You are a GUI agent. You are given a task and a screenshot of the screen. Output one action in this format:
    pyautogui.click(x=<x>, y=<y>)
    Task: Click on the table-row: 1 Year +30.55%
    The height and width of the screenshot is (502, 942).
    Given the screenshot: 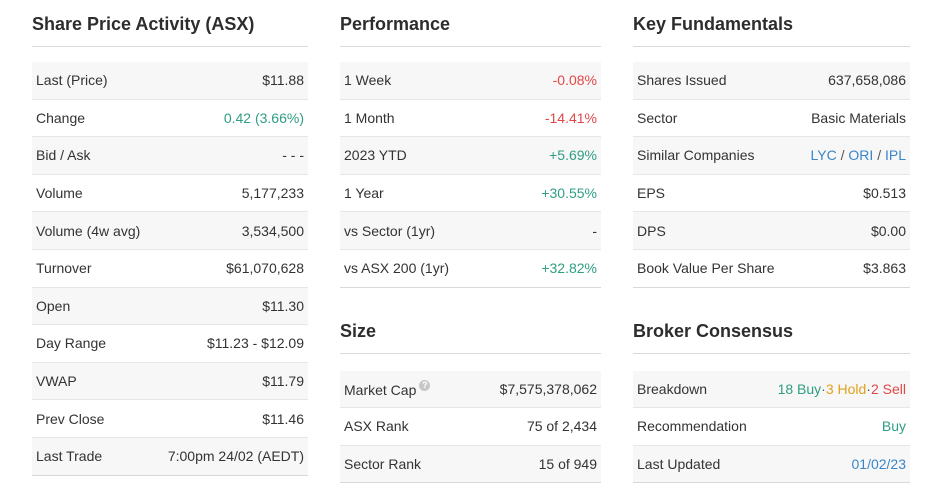 What is the action you would take?
    pyautogui.click(x=470, y=194)
    